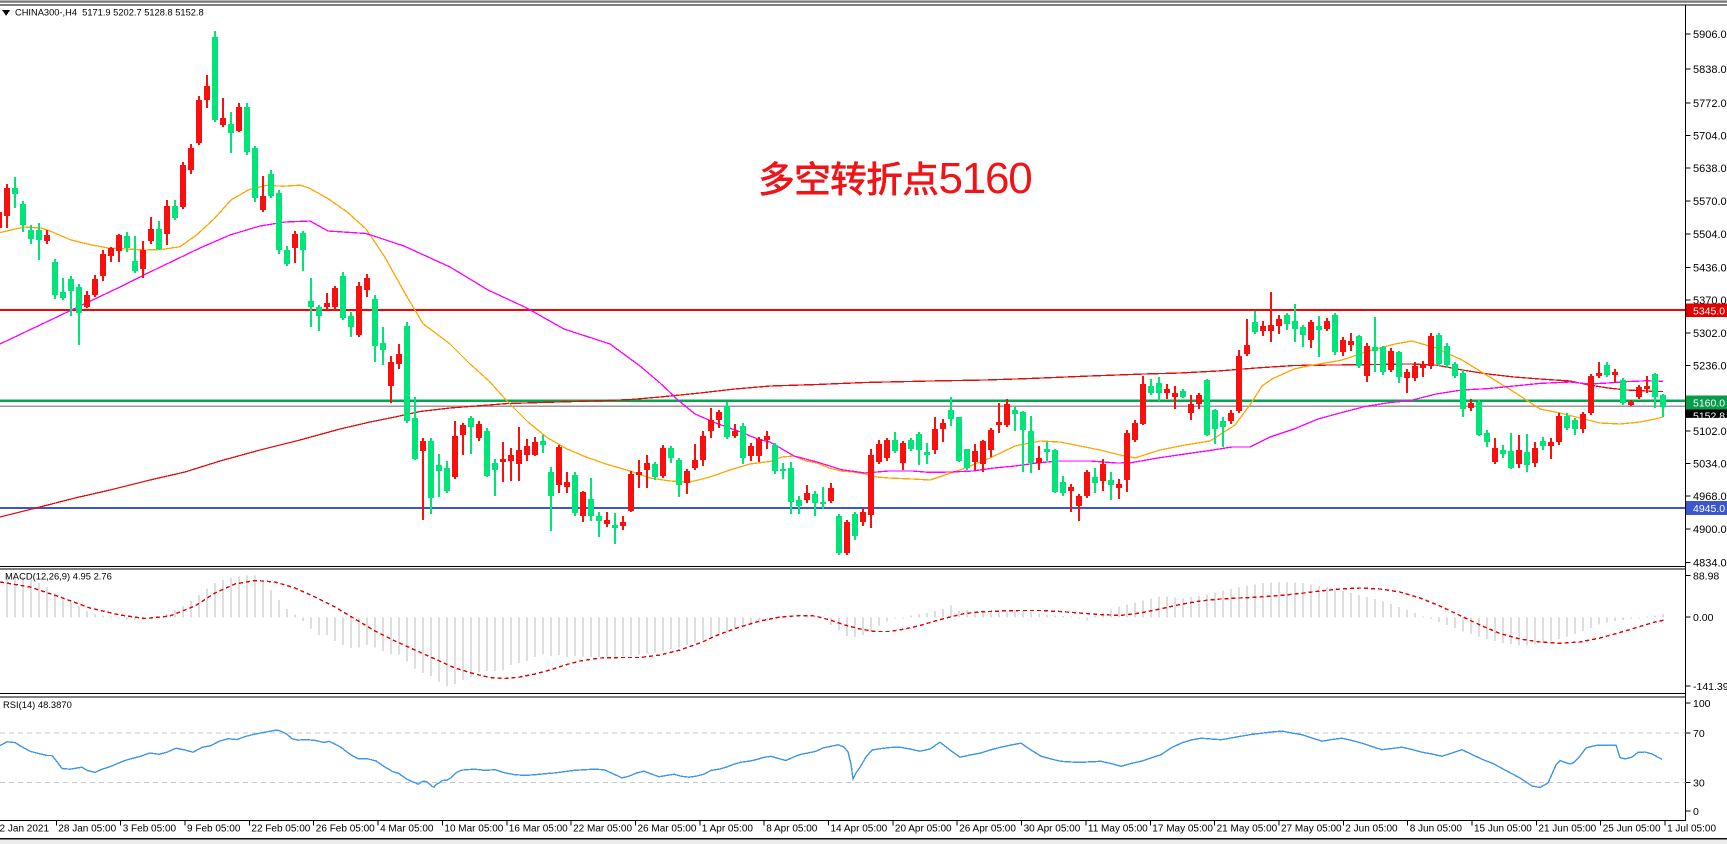  What do you see at coordinates (1691, 829) in the screenshot?
I see `svg-text: 1 Jul 05:00` at bounding box center [1691, 829].